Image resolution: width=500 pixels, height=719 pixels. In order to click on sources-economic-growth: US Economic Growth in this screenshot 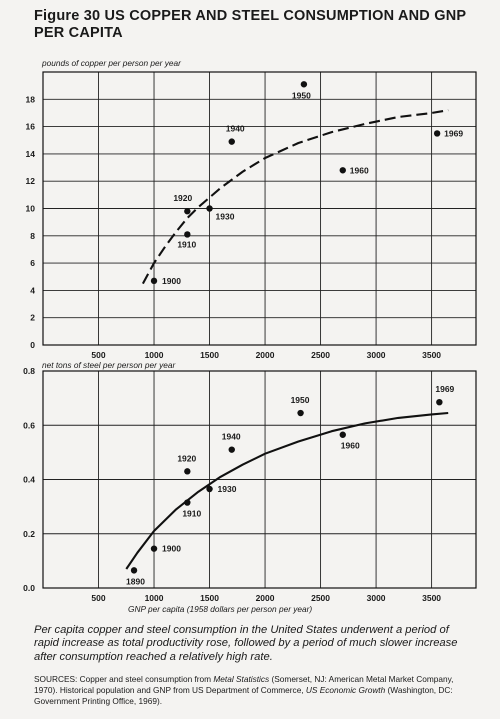, I will do `click(345, 690)`.